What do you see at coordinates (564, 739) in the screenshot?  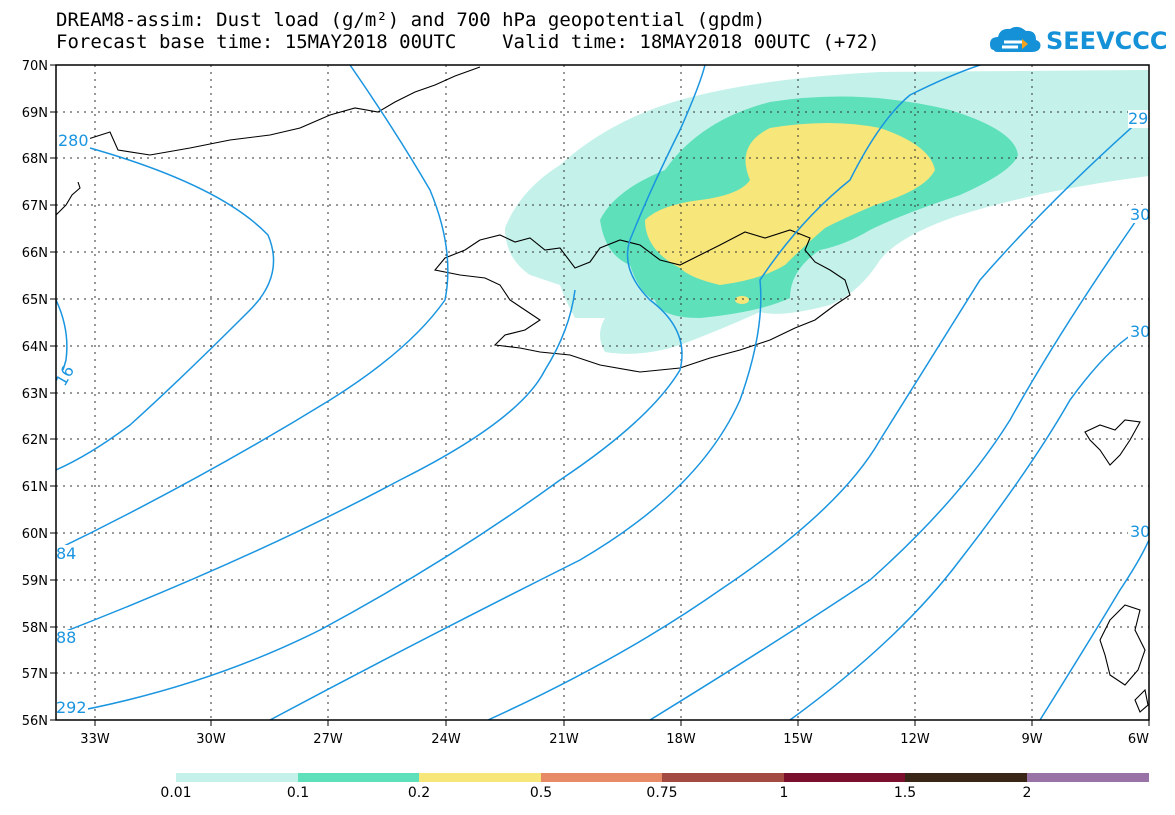 I see `lon-label: 21W` at bounding box center [564, 739].